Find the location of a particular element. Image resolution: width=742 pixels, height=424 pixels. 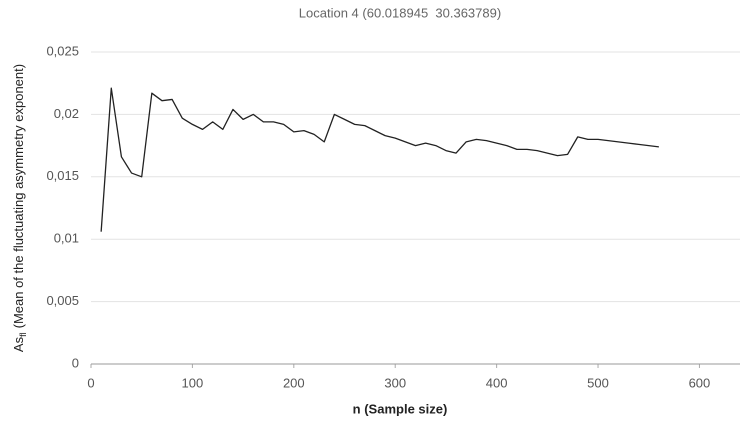

y-tick-label: 0,025 is located at coordinates (62, 50).